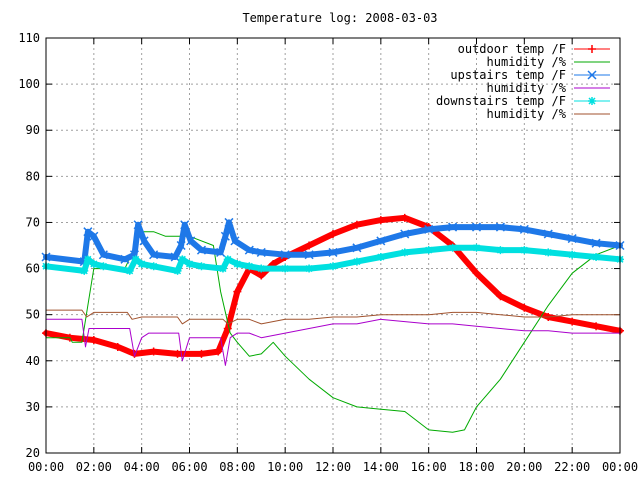 This screenshot has height=480, width=640. What do you see at coordinates (33, 176) in the screenshot?
I see `y-tick-label: 80` at bounding box center [33, 176].